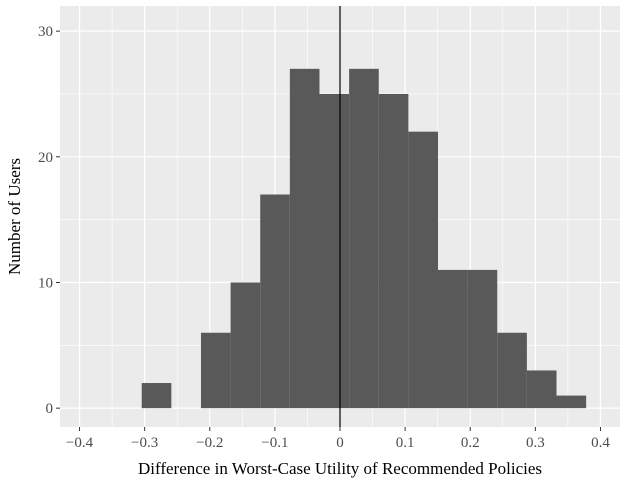 This screenshot has width=621, height=481. What do you see at coordinates (274, 443) in the screenshot?
I see `x-tick-label: −0.1` at bounding box center [274, 443].